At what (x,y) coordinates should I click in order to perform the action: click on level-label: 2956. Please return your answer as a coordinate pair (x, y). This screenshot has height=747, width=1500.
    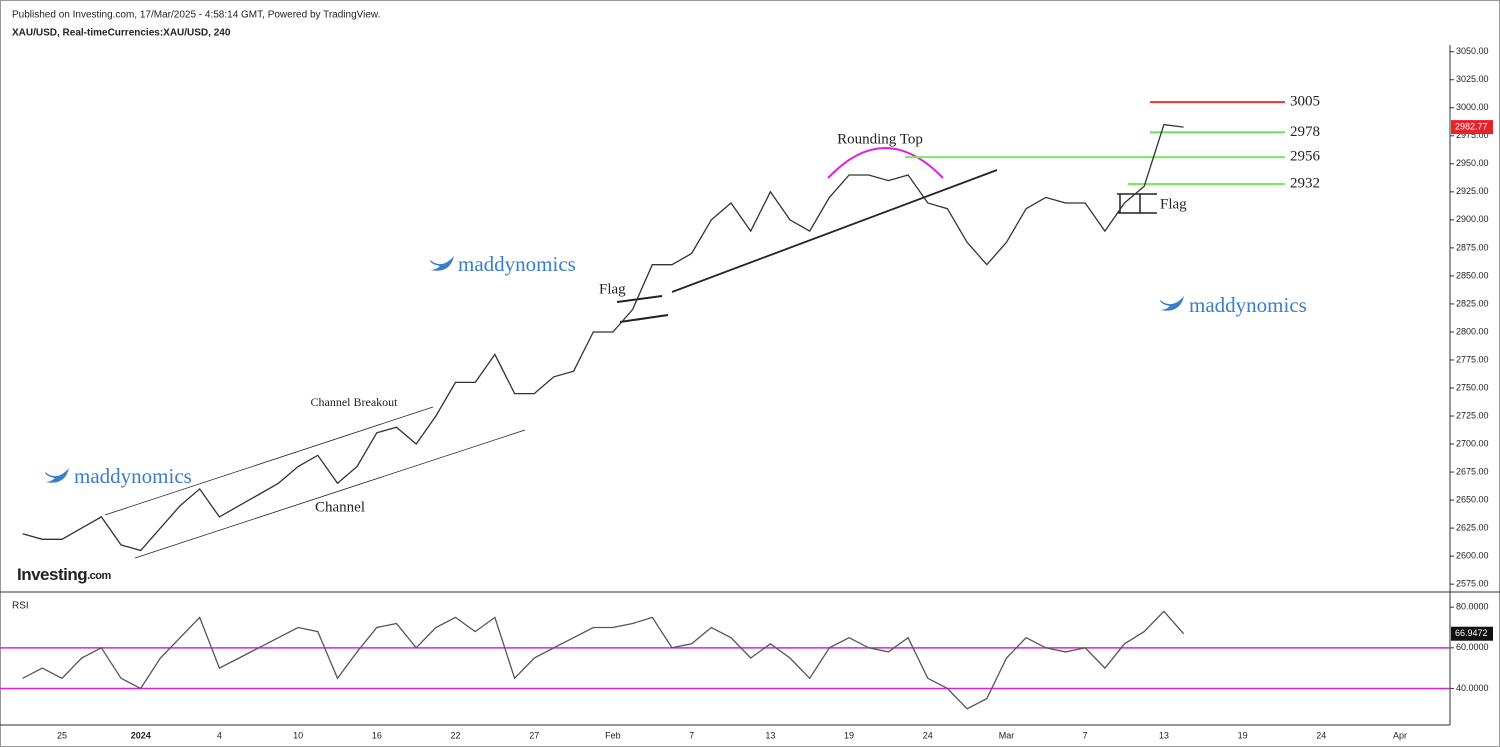
    Looking at the image, I should click on (1305, 157).